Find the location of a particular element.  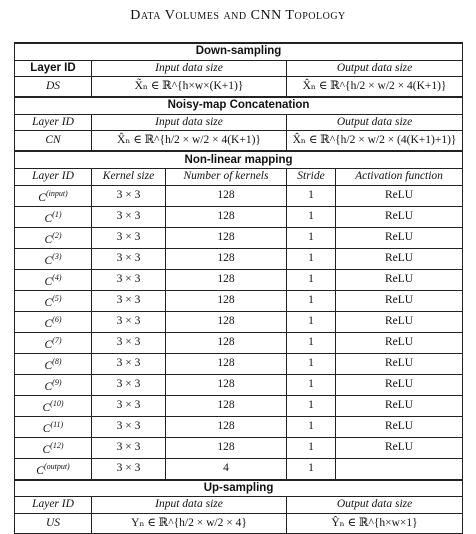

layer-id-cell: C(8) is located at coordinates (53, 363).